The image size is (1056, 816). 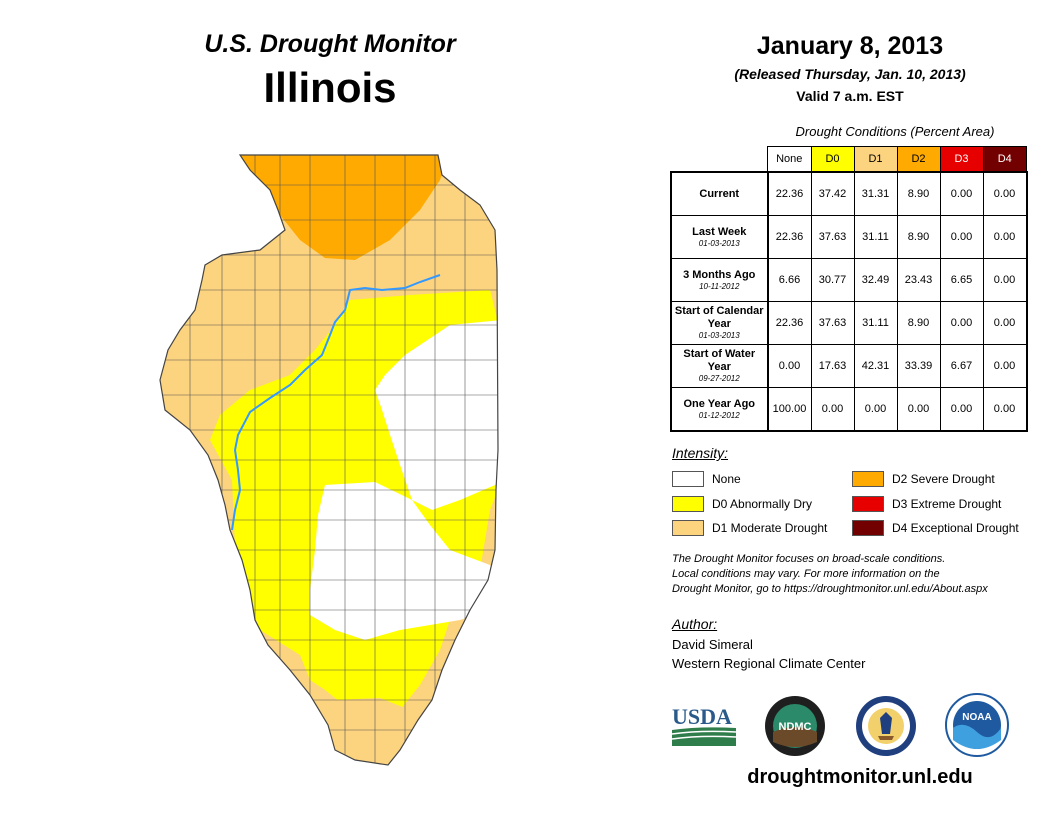 I want to click on legend-title: Intensity:, so click(x=700, y=453).